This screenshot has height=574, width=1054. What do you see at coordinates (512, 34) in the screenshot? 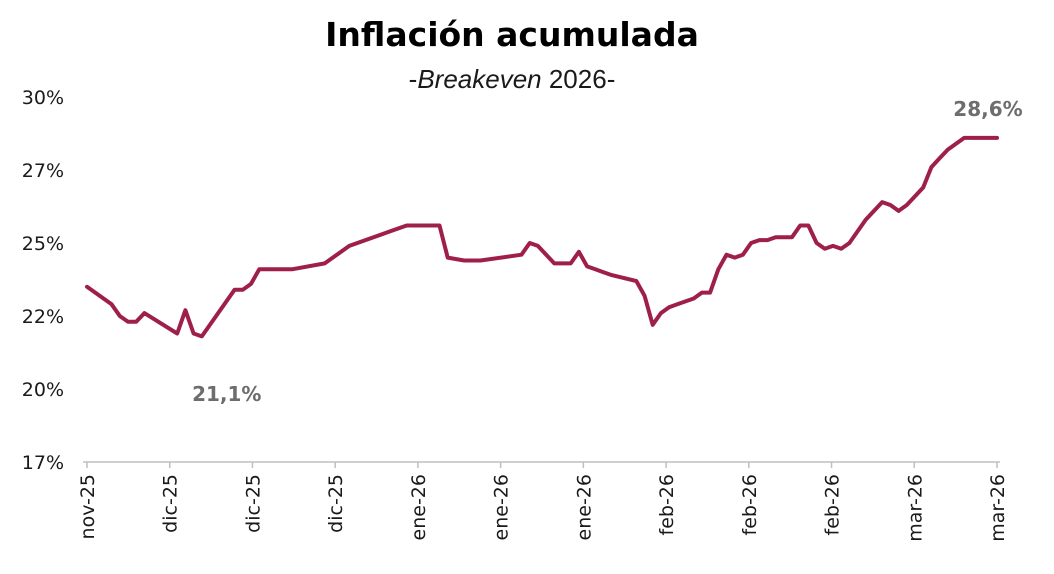
I see `chart-title: Inflación acumulada` at bounding box center [512, 34].